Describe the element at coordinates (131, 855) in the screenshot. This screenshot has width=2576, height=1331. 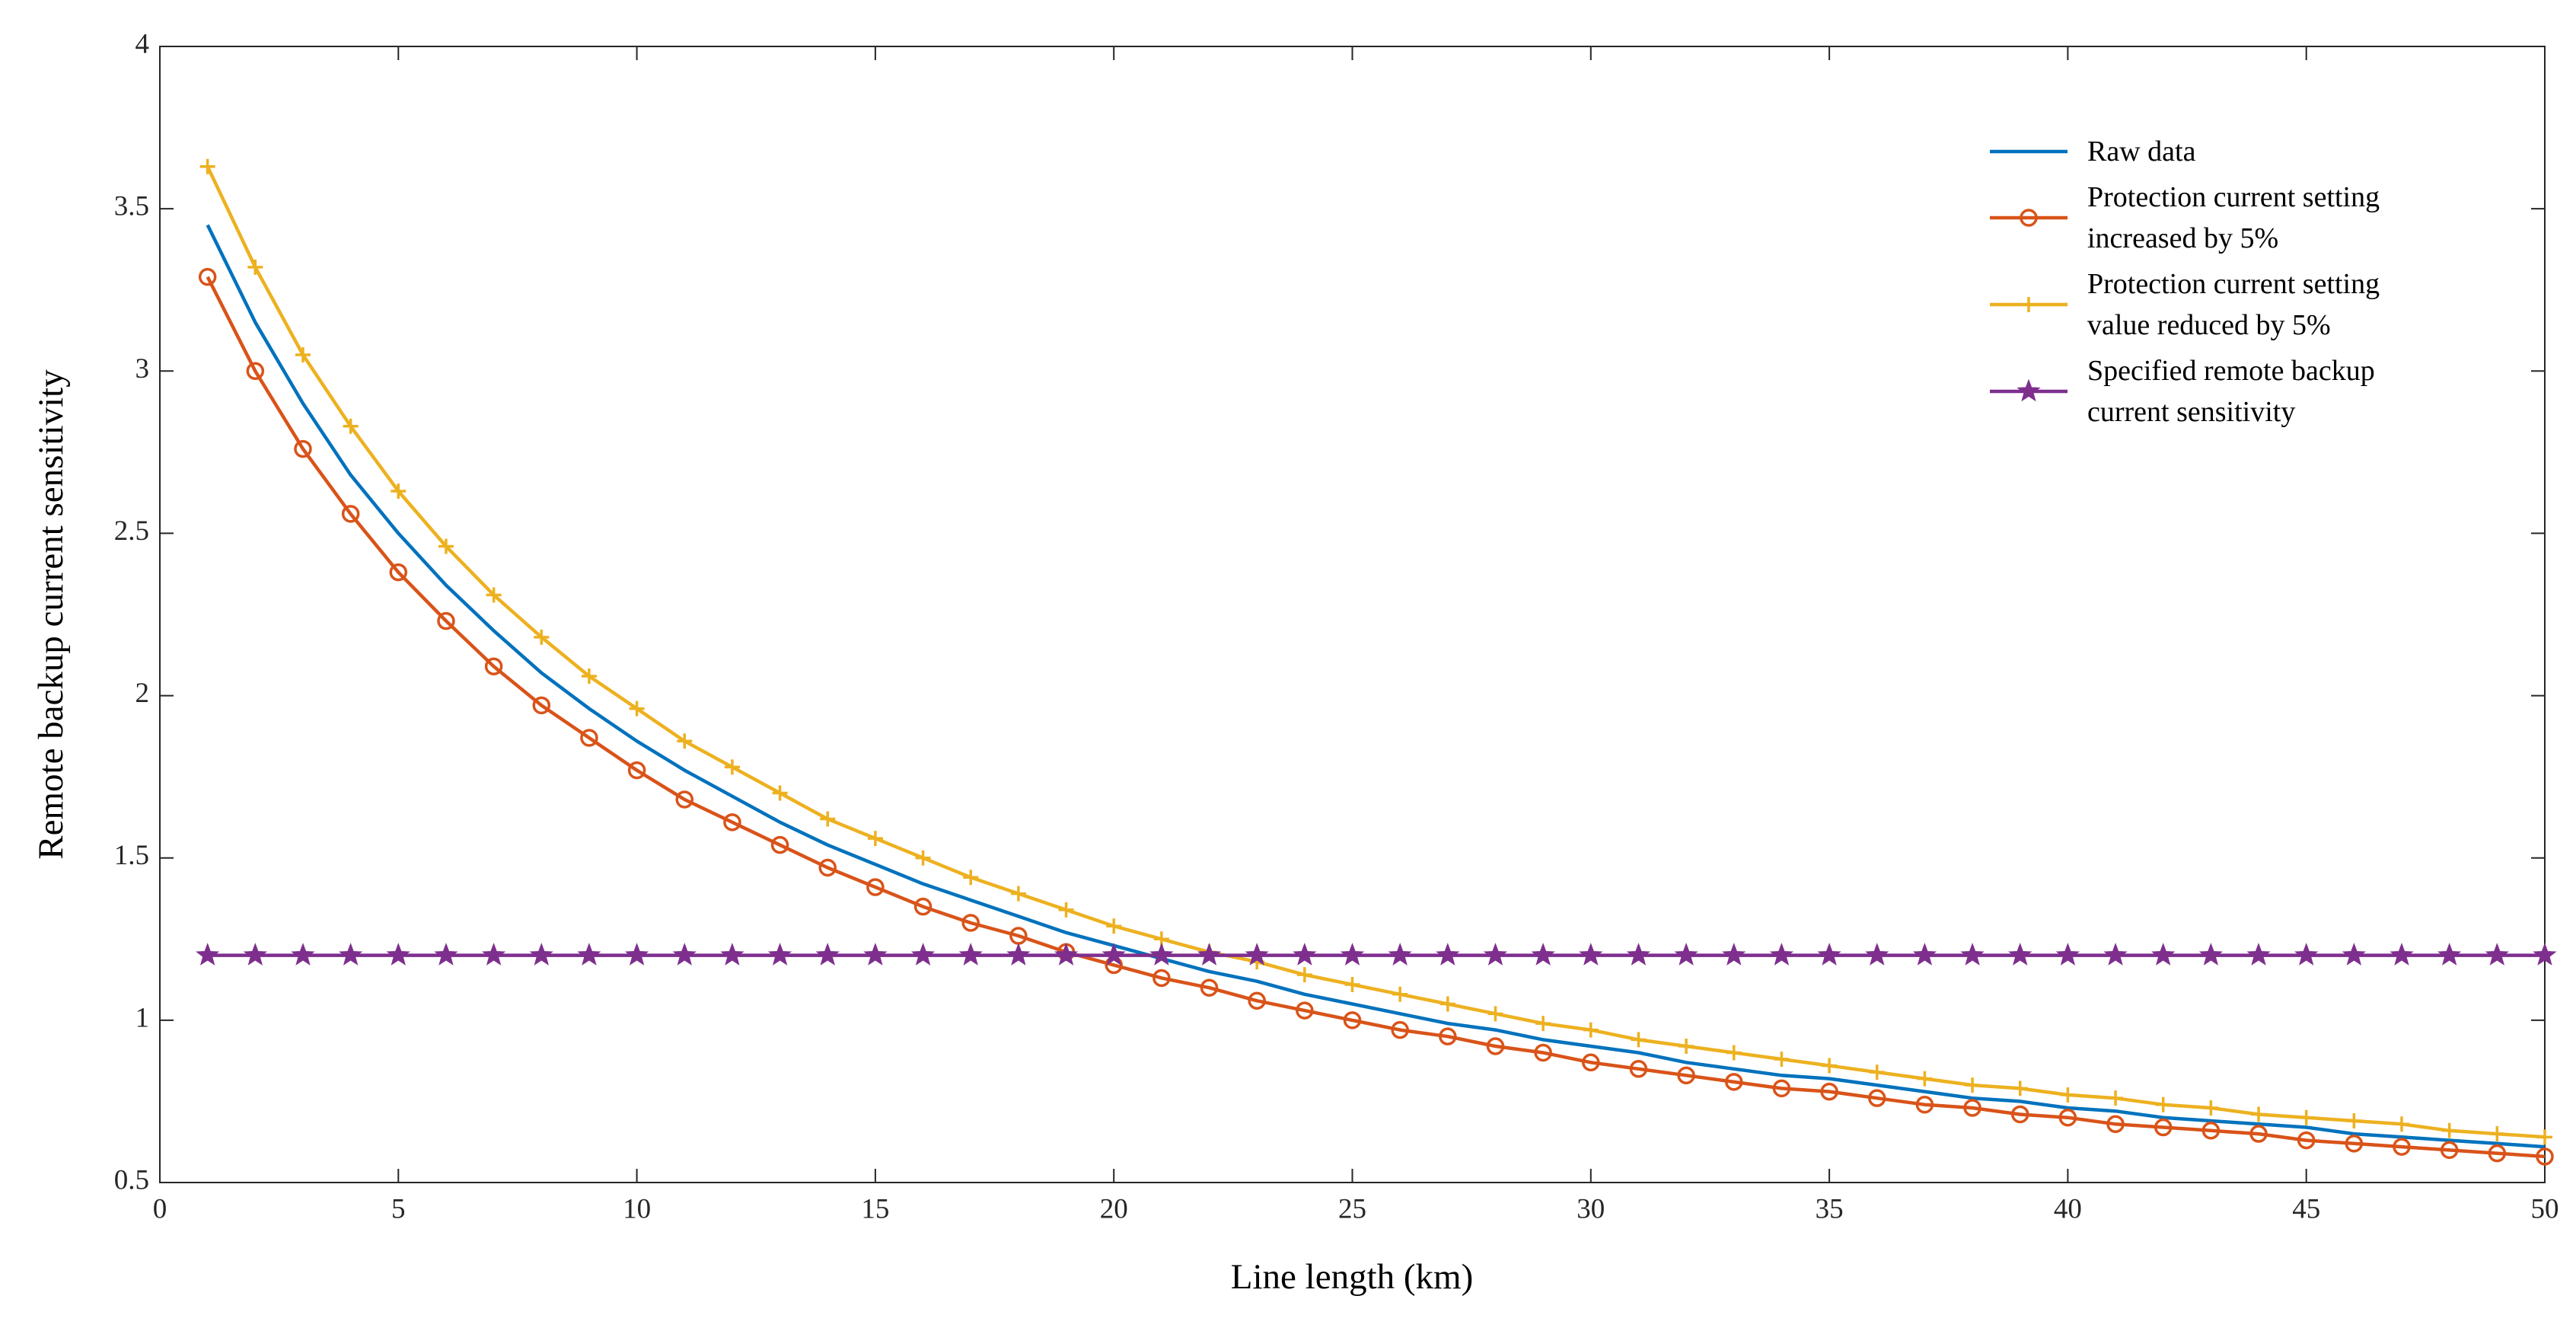
I see `y-tick-label: 1.5` at that location.